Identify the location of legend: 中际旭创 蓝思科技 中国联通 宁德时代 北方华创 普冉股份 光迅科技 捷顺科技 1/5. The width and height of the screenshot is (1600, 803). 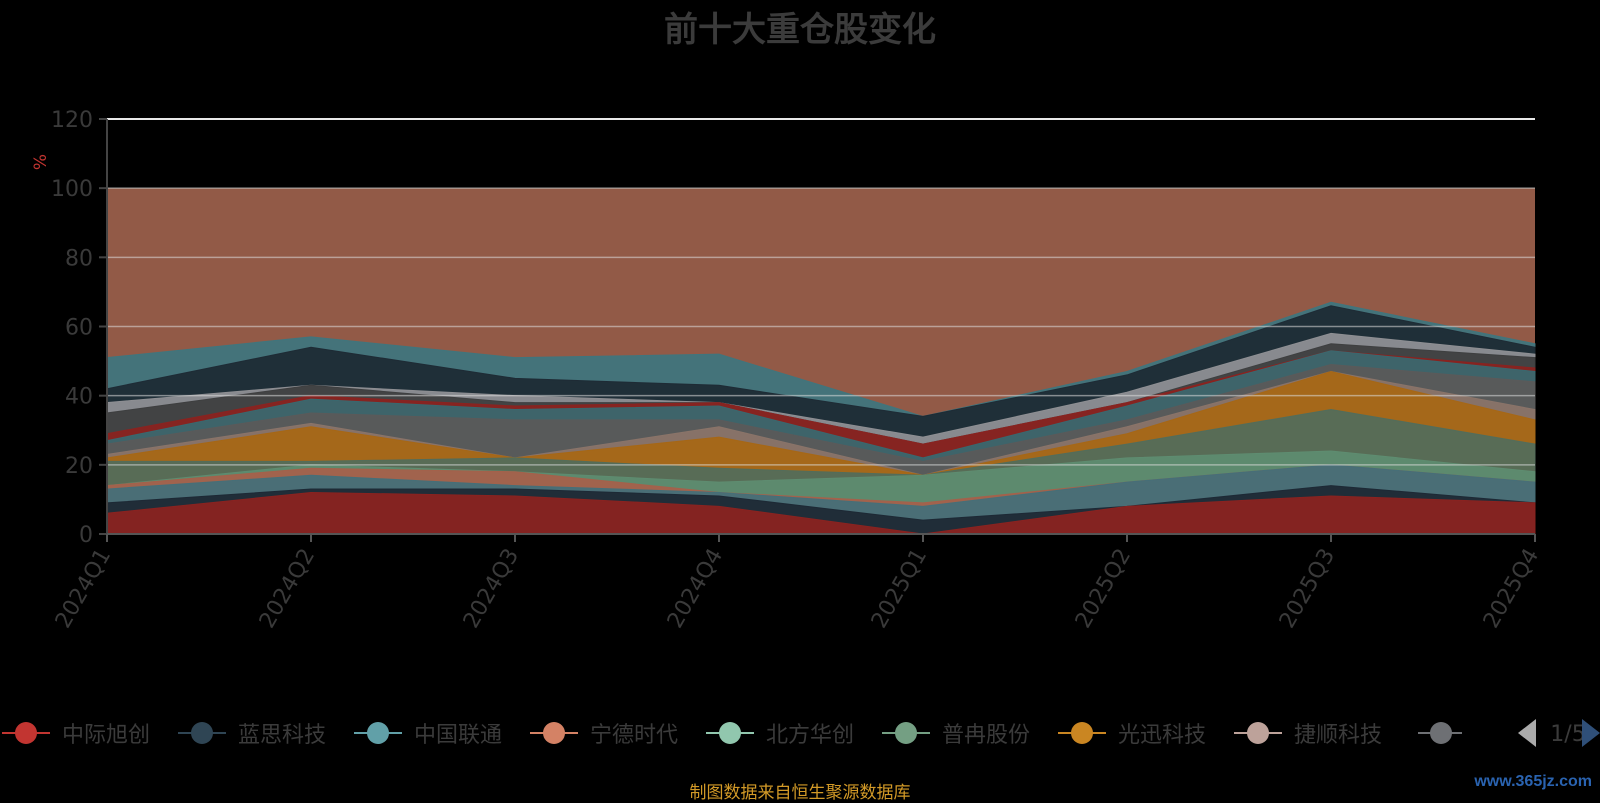
(801, 733).